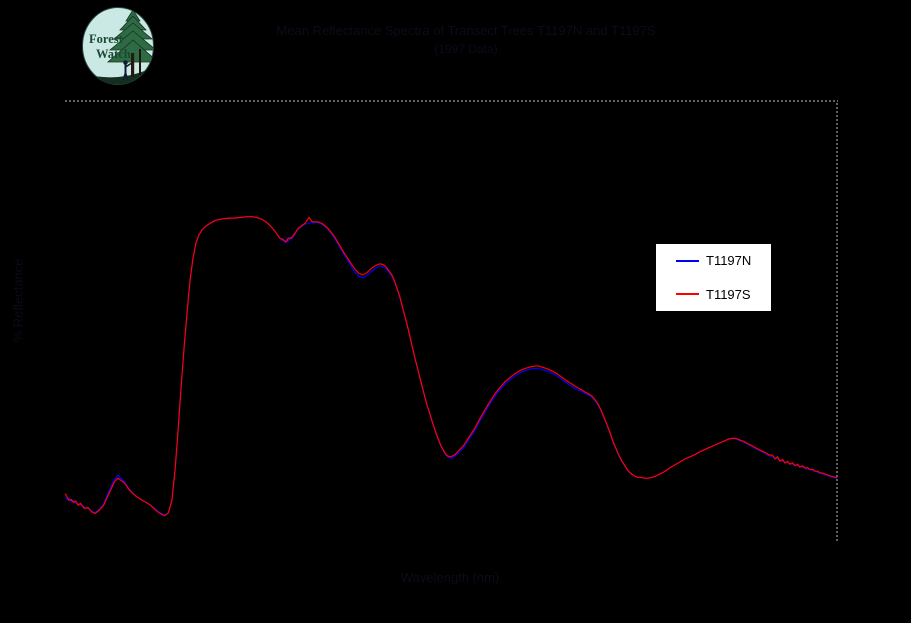  I want to click on legend-entry-t1197s: T1197S, so click(713, 295).